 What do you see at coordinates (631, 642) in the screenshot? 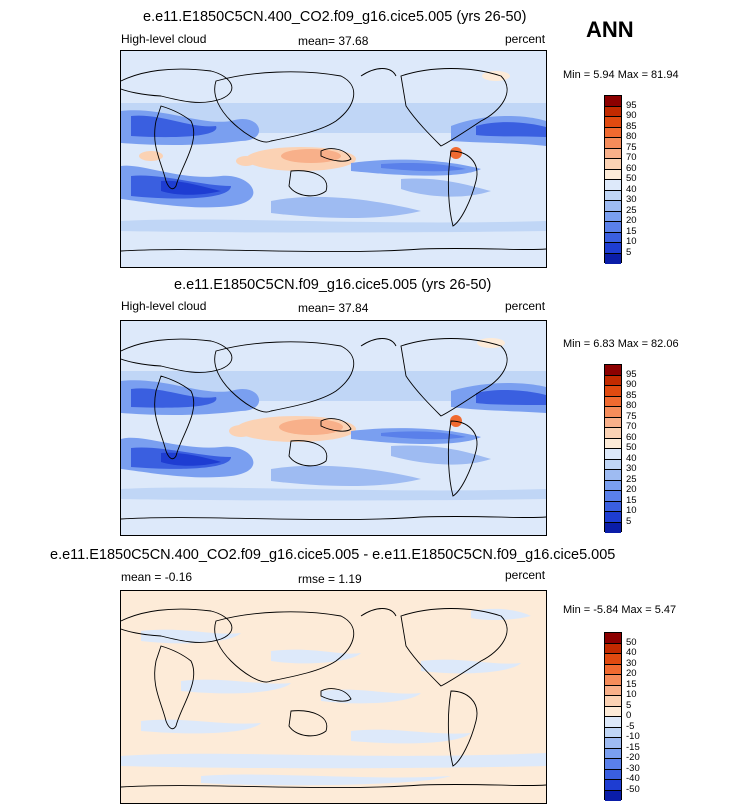
I see `panel3-colorbar-tick-label: 50` at bounding box center [631, 642].